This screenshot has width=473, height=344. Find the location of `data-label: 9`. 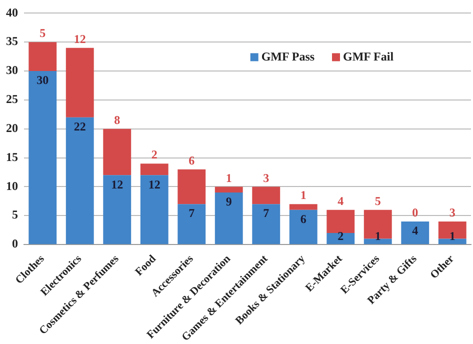

data-label: 9 is located at coordinates (229, 201).